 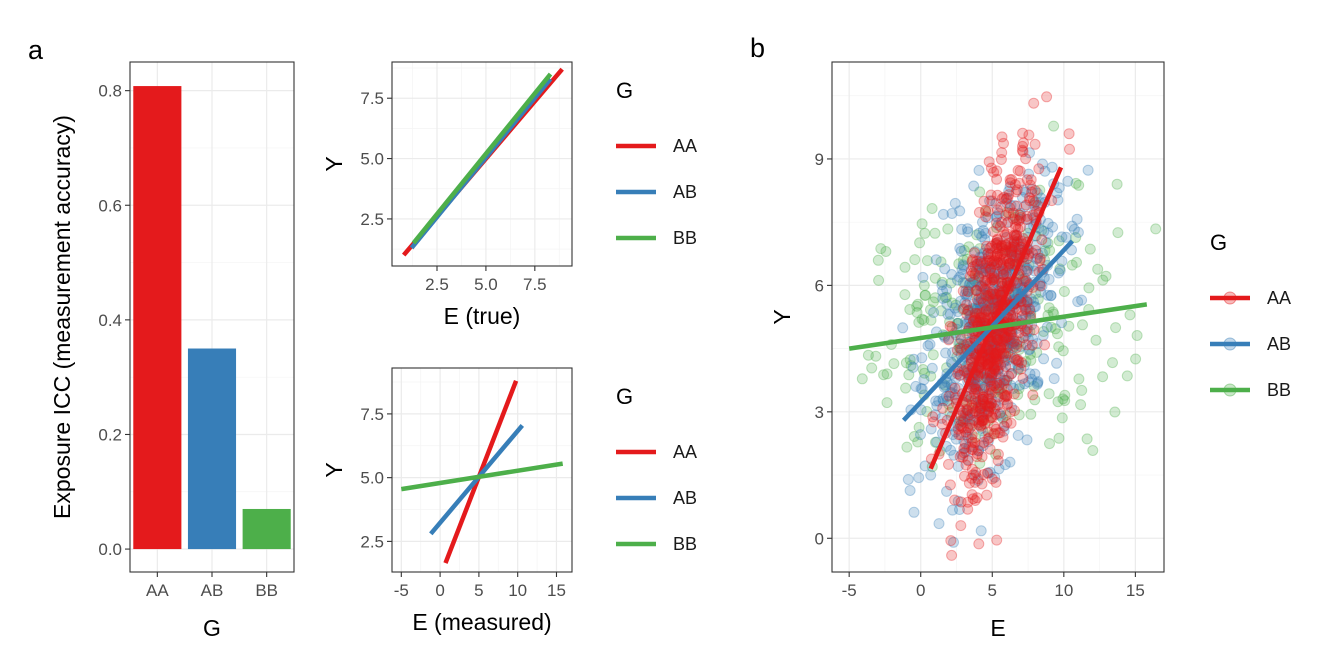 I want to click on legend-label: BB, so click(x=685, y=544).